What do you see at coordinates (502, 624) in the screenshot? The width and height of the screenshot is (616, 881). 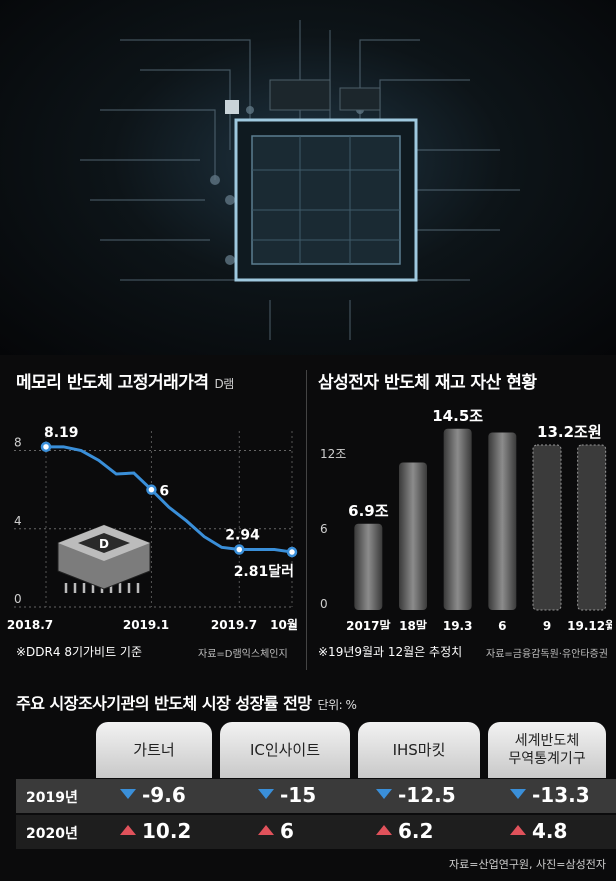 I see `x-tick-label: 6` at bounding box center [502, 624].